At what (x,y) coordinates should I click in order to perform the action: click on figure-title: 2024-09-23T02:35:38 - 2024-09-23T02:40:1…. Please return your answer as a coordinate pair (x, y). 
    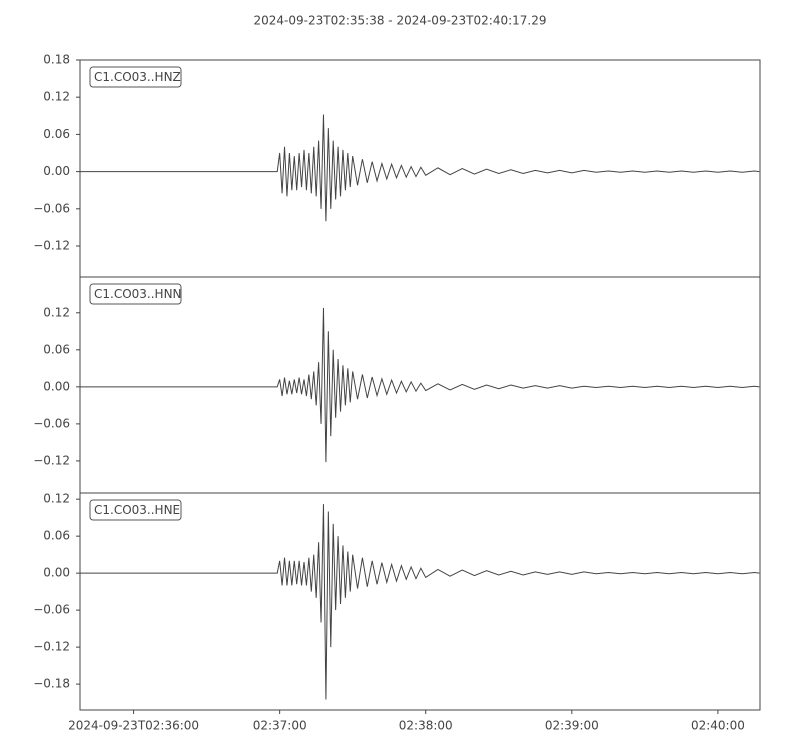
    Looking at the image, I should click on (400, 21).